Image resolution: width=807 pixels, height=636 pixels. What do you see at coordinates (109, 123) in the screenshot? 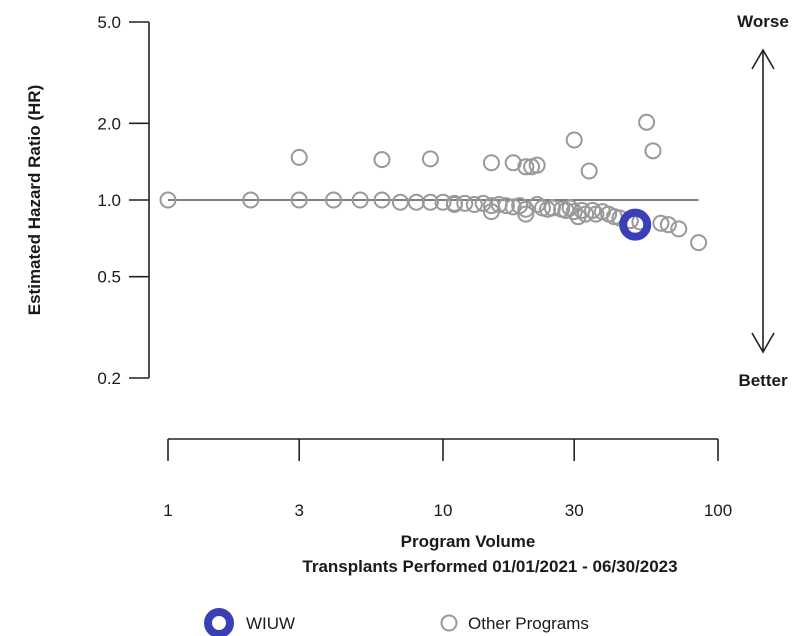
I see `y-tick-label: 2.0` at bounding box center [109, 123].